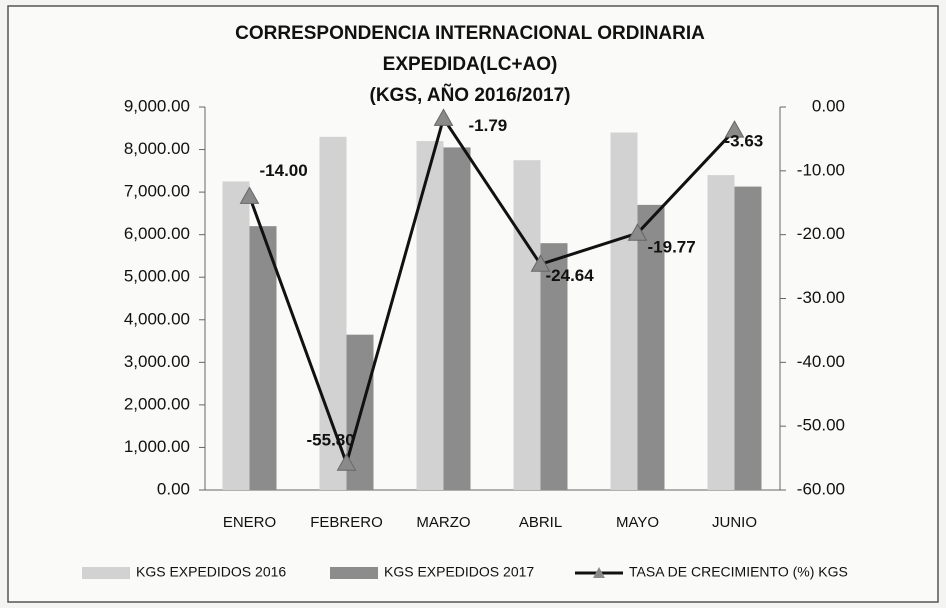 Image resolution: width=946 pixels, height=608 pixels. Describe the element at coordinates (599, 572) in the screenshot. I see `legend-marker` at that location.